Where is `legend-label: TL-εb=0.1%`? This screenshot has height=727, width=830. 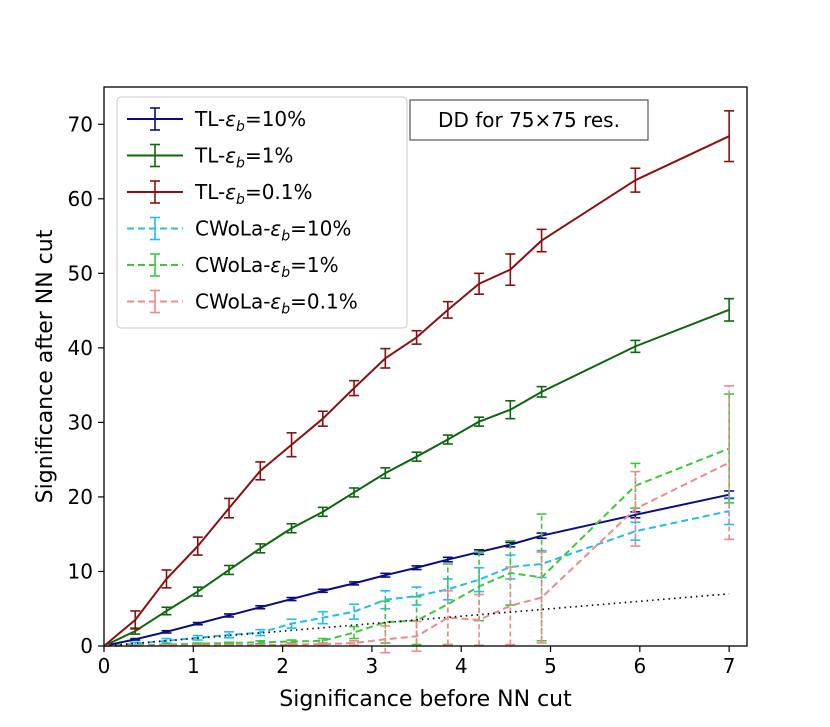 legend-label: TL-εb=0.1% is located at coordinates (253, 194).